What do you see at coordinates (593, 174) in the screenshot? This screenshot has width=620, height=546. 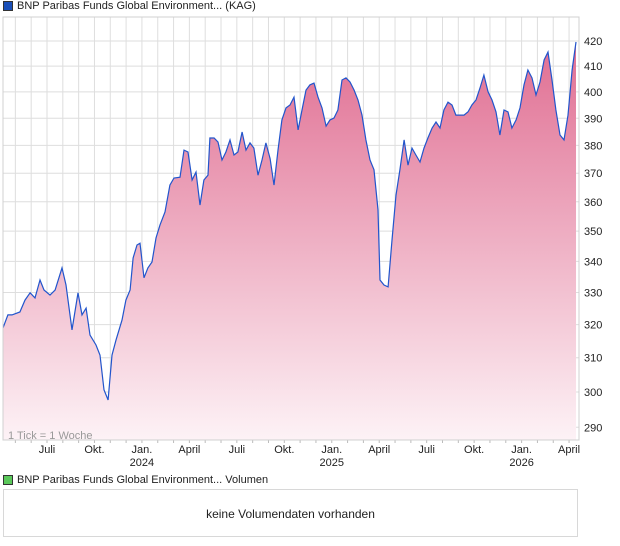 I see `y-tick-label: 370` at bounding box center [593, 174].